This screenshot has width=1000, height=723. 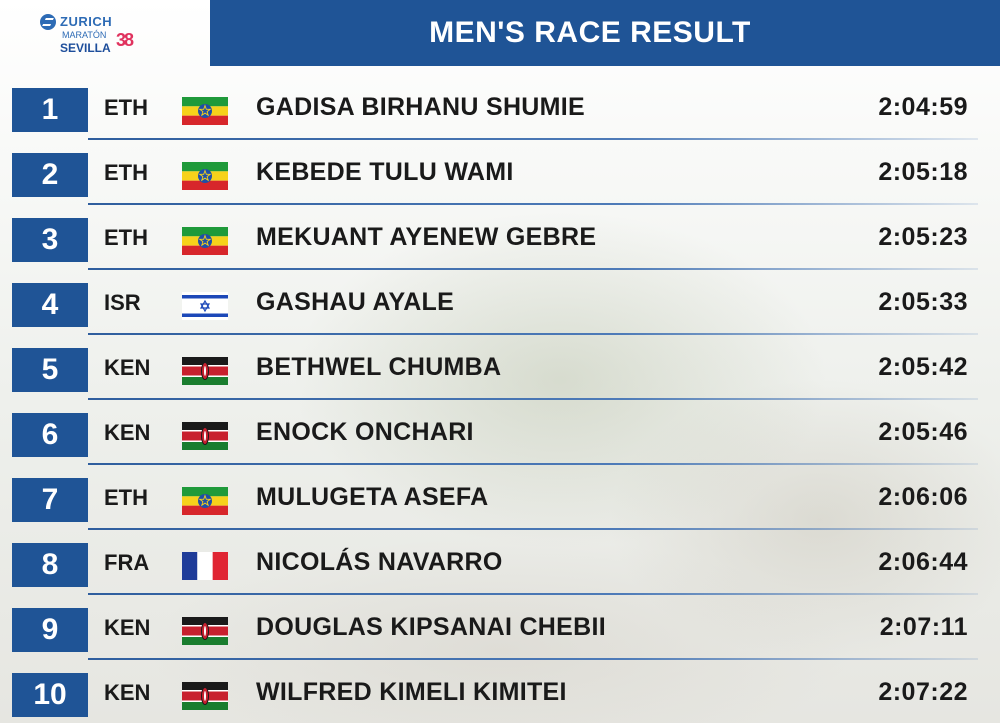 What do you see at coordinates (50, 370) in the screenshot?
I see `rank-badge: 5` at bounding box center [50, 370].